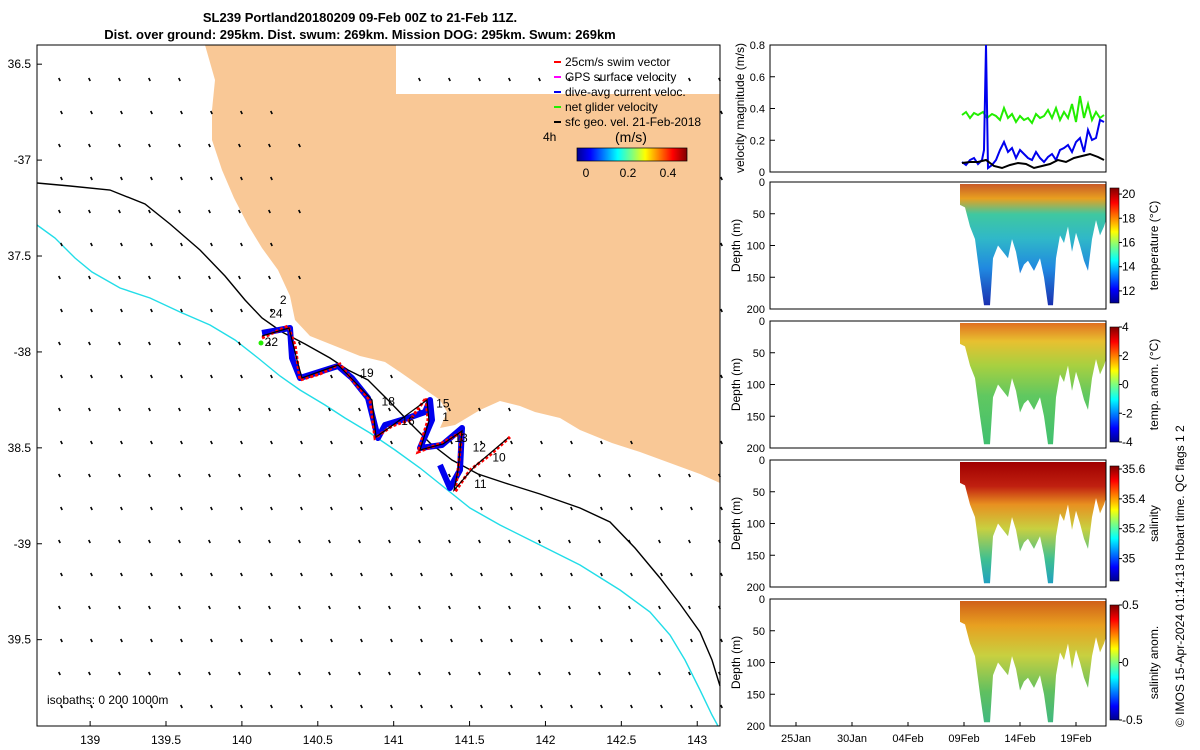 The image size is (1200, 750). What do you see at coordinates (625, 92) in the screenshot?
I see `legend-current-label: dive-avg current veloc.` at bounding box center [625, 92].